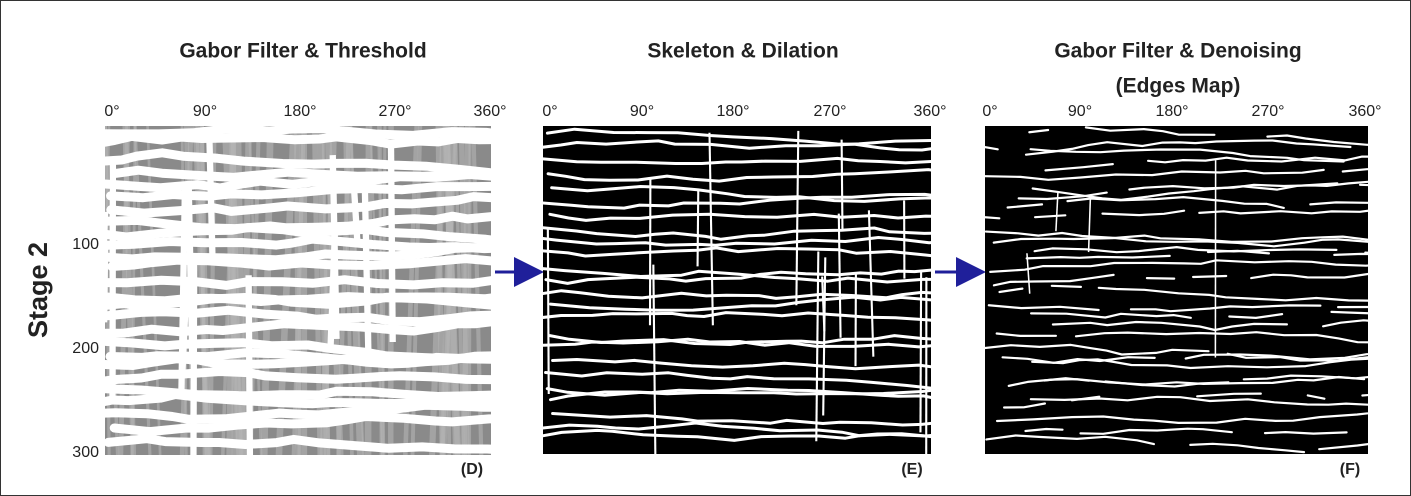 The image size is (1411, 496). Describe the element at coordinates (1350, 469) in the screenshot. I see `panel-label: (F)` at that location.